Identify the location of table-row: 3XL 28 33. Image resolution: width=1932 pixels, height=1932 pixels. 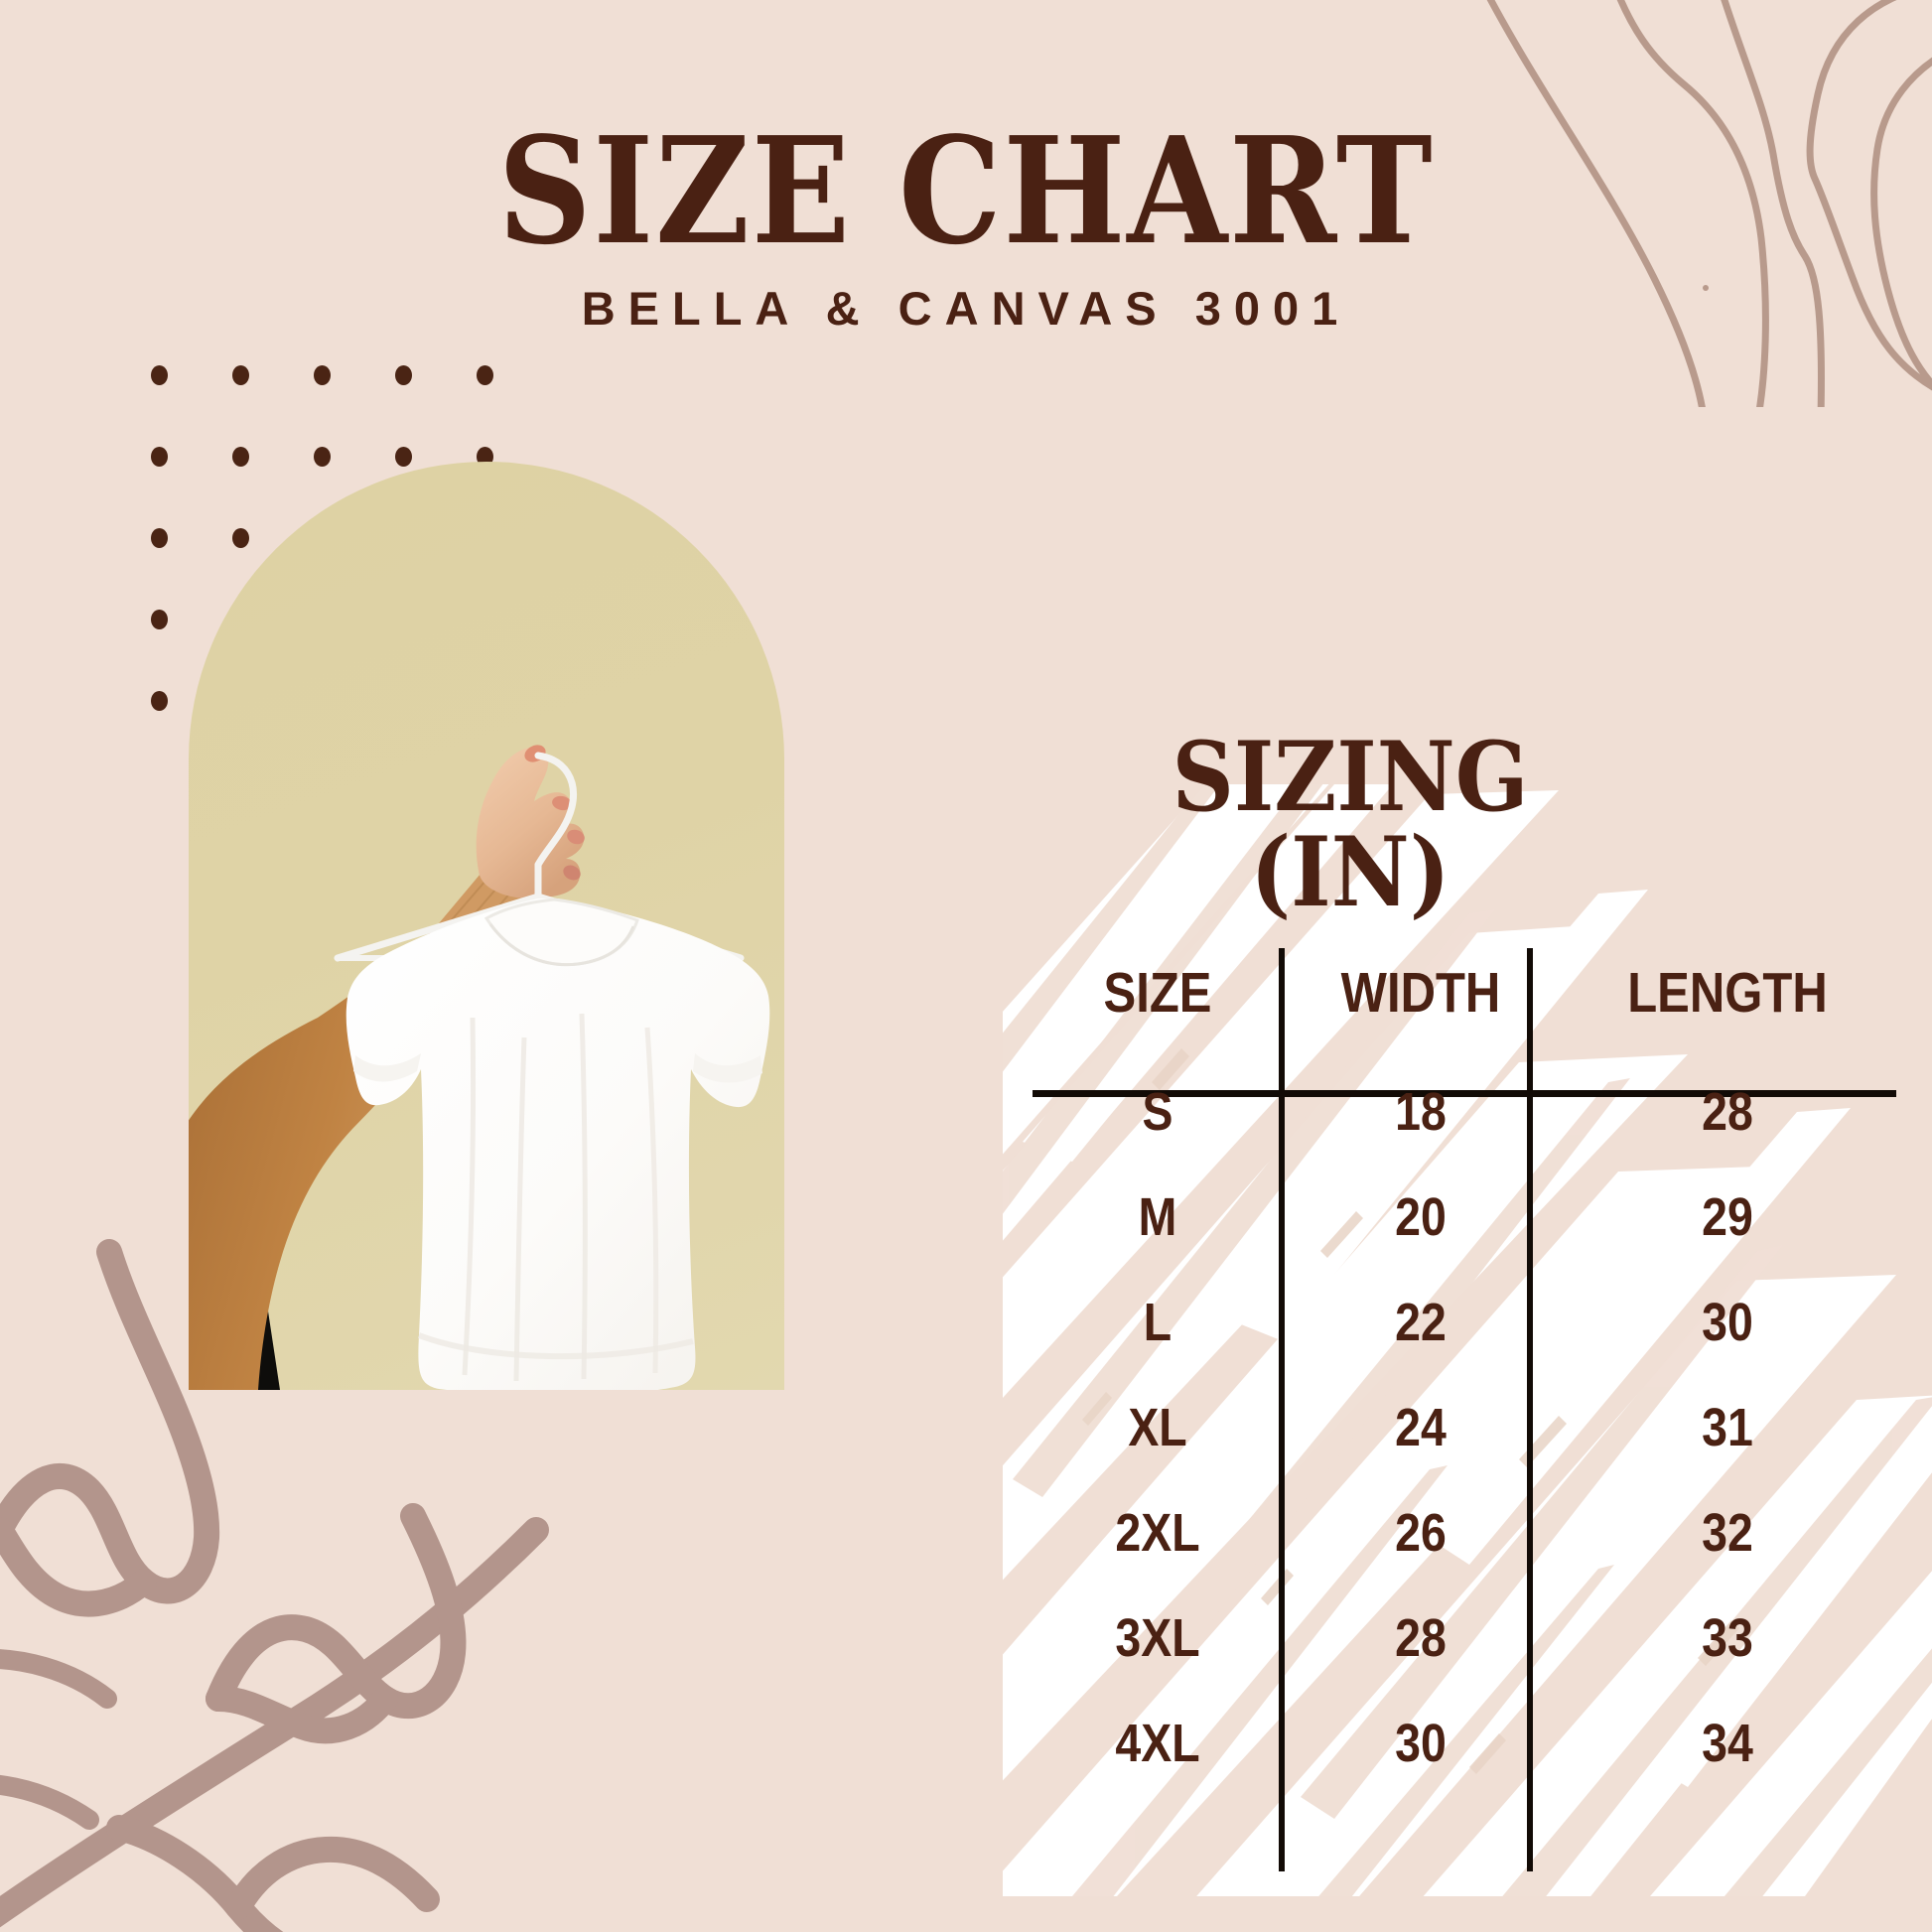
(1464, 1639).